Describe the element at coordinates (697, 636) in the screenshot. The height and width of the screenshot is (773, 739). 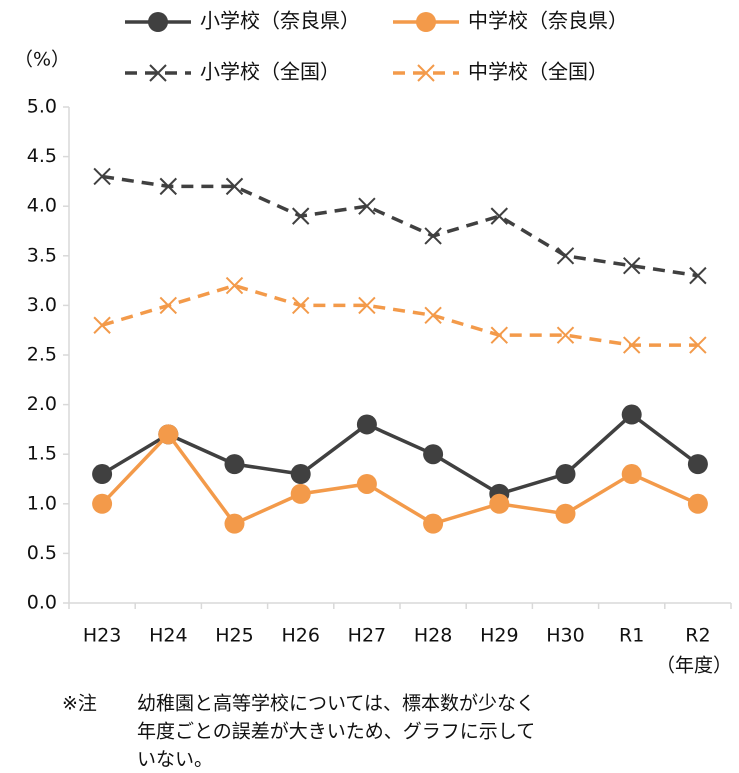
I see `x-tick-label: R2` at that location.